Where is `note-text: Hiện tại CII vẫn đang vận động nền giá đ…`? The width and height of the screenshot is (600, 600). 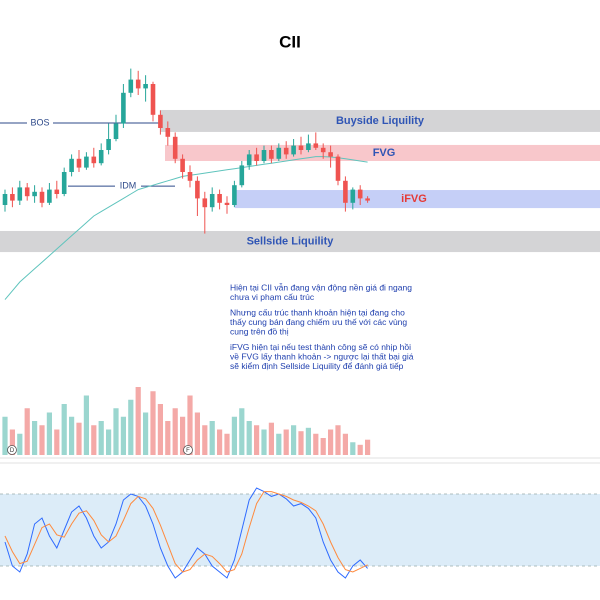
note-text: Hiện tại CII vẫn đang vận động nền giá đ… is located at coordinates (321, 287).